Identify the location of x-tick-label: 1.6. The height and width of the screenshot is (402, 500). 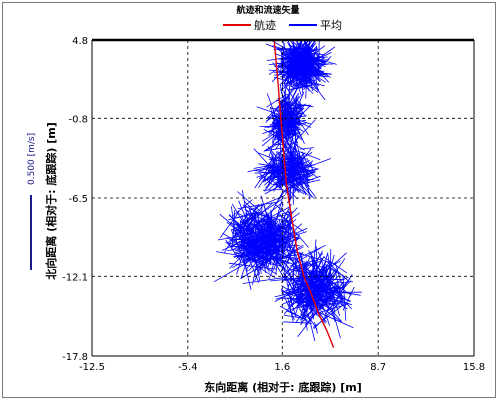
(282, 367).